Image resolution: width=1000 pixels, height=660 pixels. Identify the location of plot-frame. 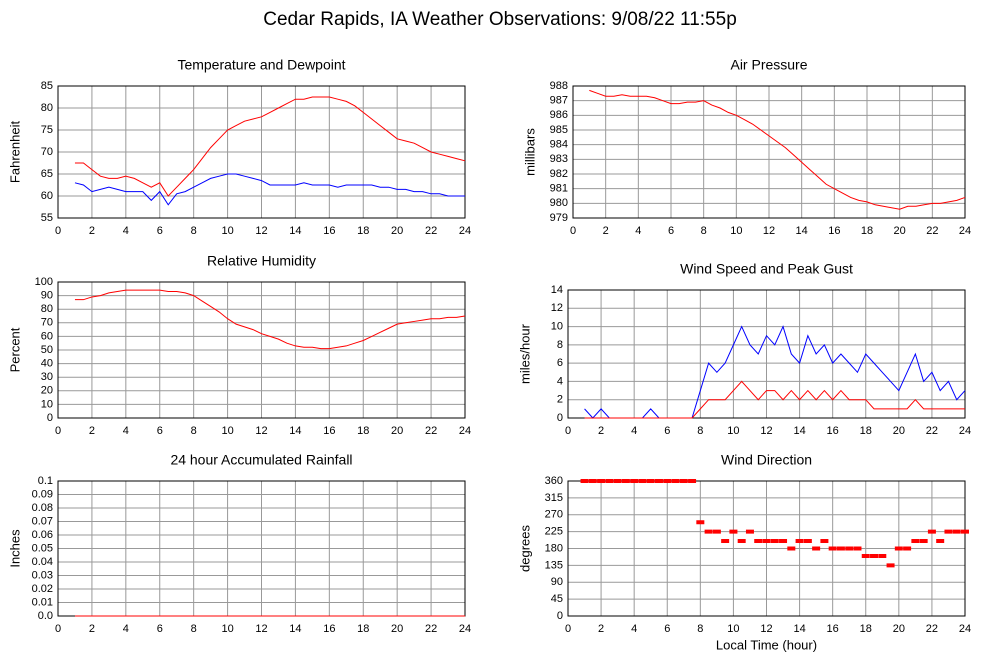
(766, 548).